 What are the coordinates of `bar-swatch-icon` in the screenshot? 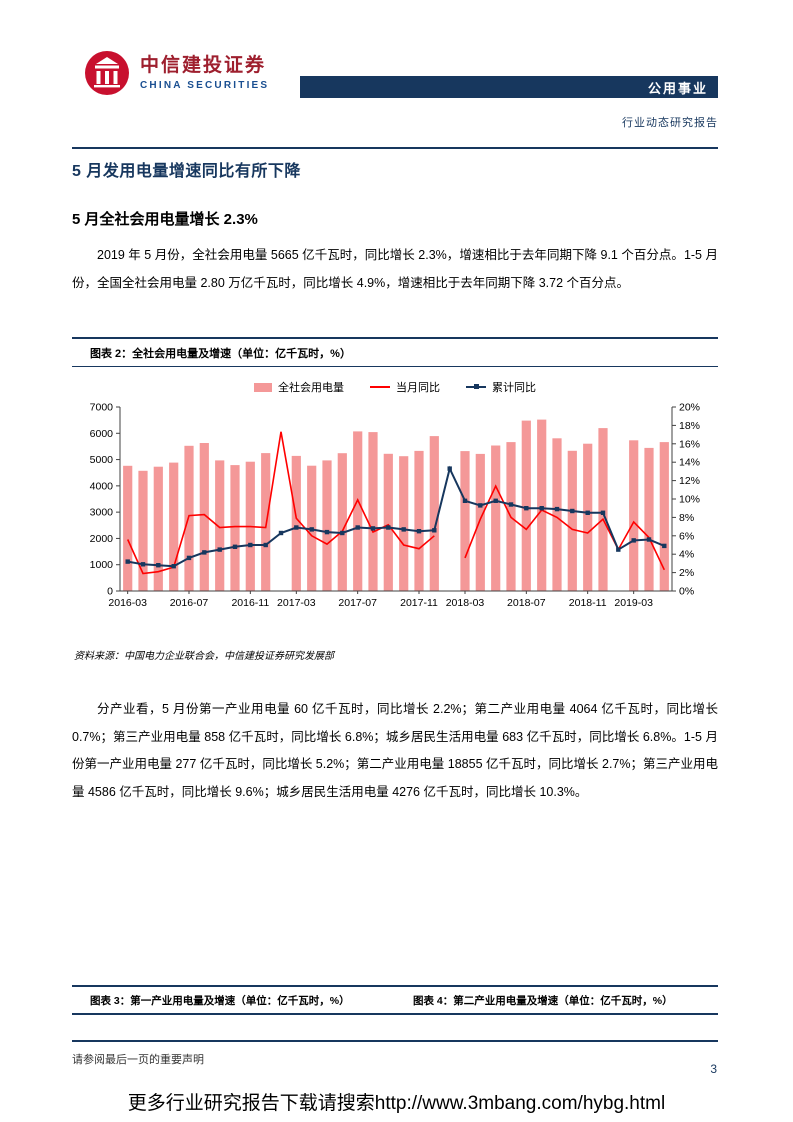 It's located at (263, 387).